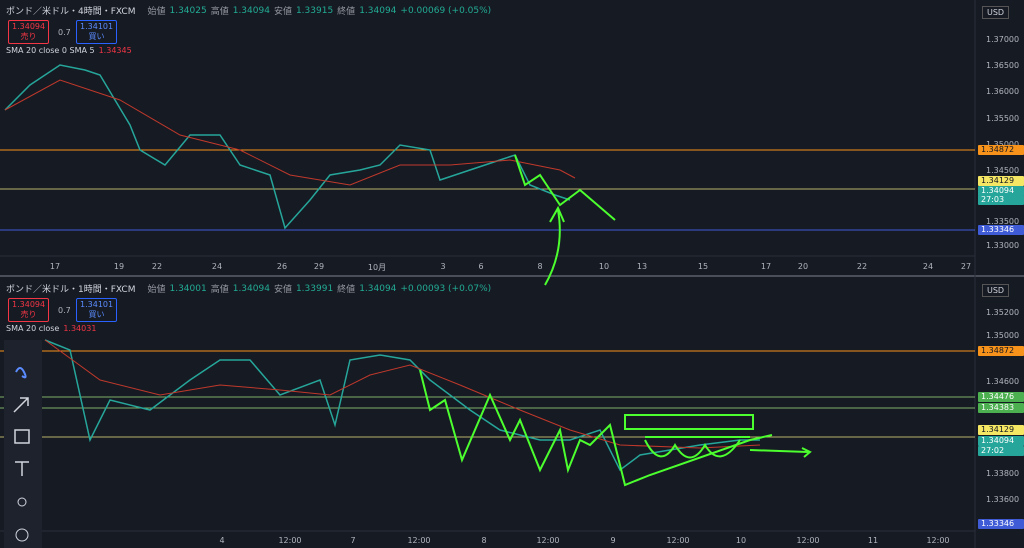 The height and width of the screenshot is (548, 1024). I want to click on time-tick: 13, so click(642, 266).